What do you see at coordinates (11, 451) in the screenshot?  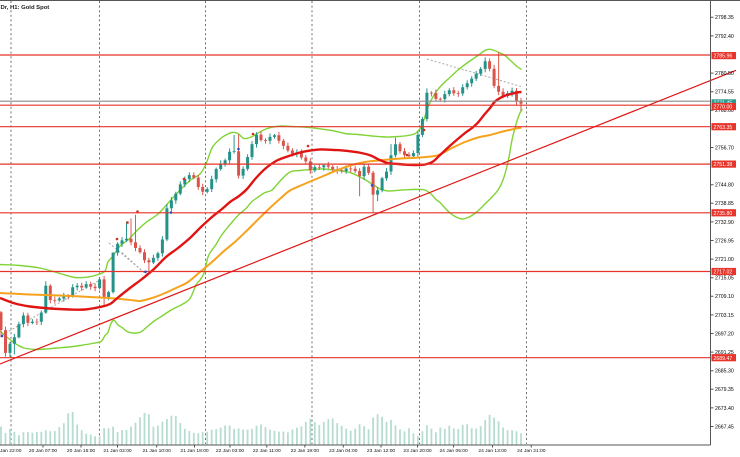 I see `svg-text: Jan 22:00` at bounding box center [11, 451].